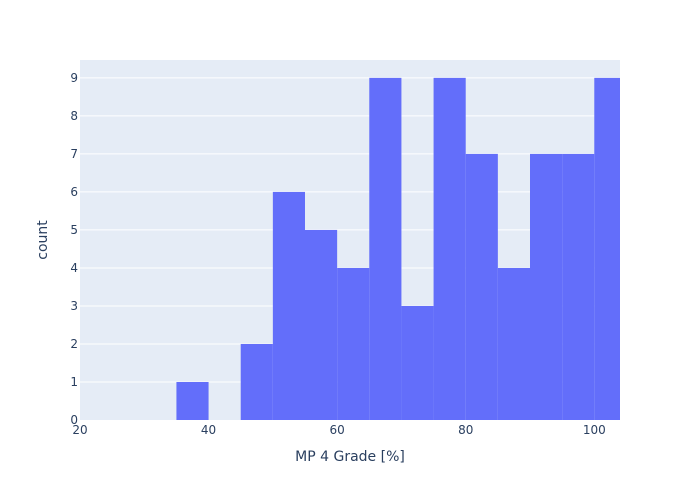  What do you see at coordinates (74, 249) in the screenshot?
I see `y-axis-ticks: 0 1 2 3 4 5 6 7 8 9` at bounding box center [74, 249].